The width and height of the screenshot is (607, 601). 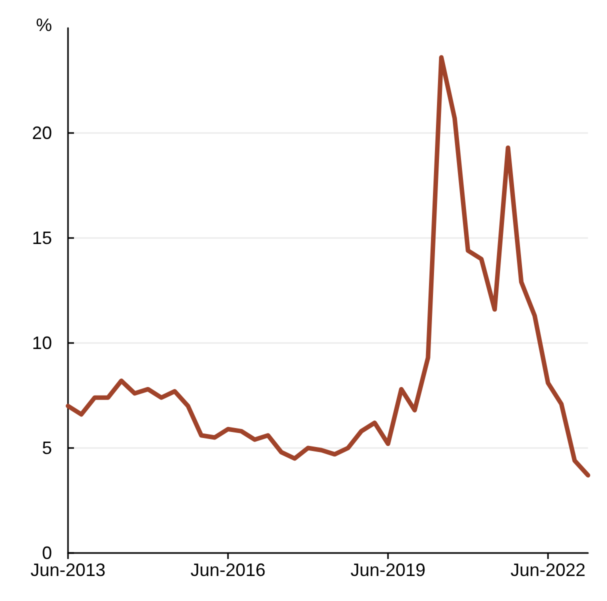 What do you see at coordinates (388, 570) in the screenshot?
I see `x-tick-label: Jun-2019` at bounding box center [388, 570].